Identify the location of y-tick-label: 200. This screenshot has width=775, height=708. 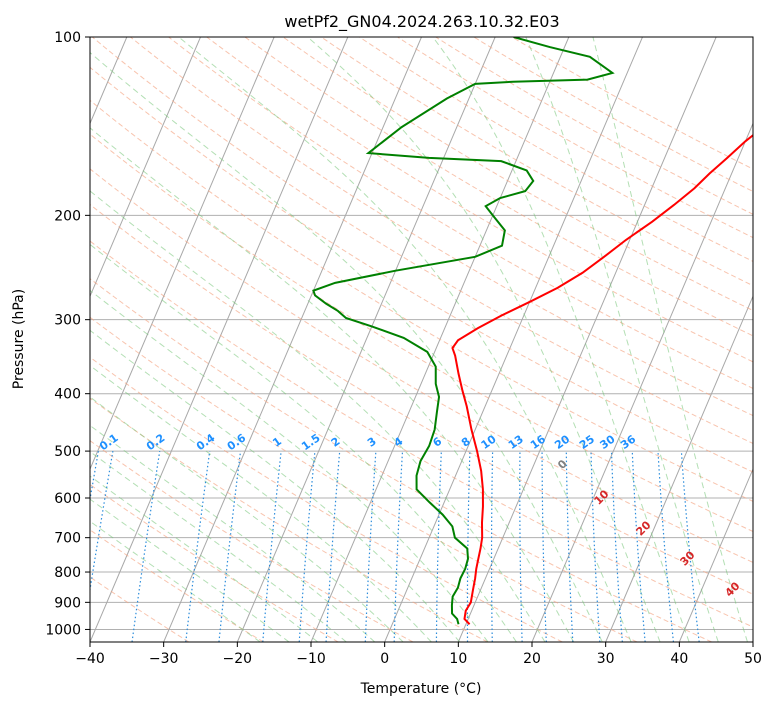
(67, 216).